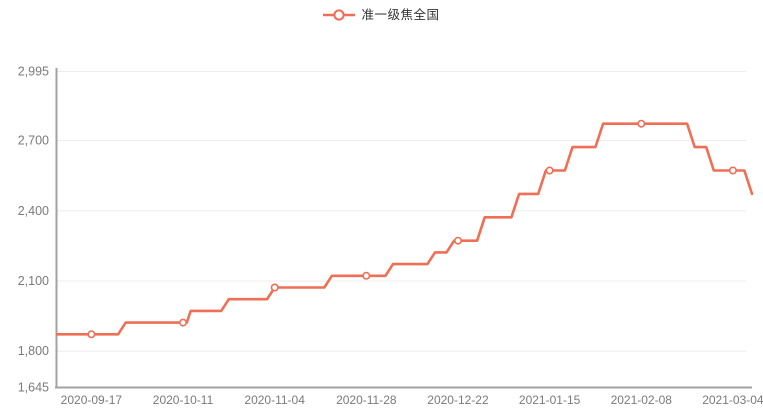  What do you see at coordinates (33, 351) in the screenshot?
I see `y-axis-label: 1,800` at bounding box center [33, 351].